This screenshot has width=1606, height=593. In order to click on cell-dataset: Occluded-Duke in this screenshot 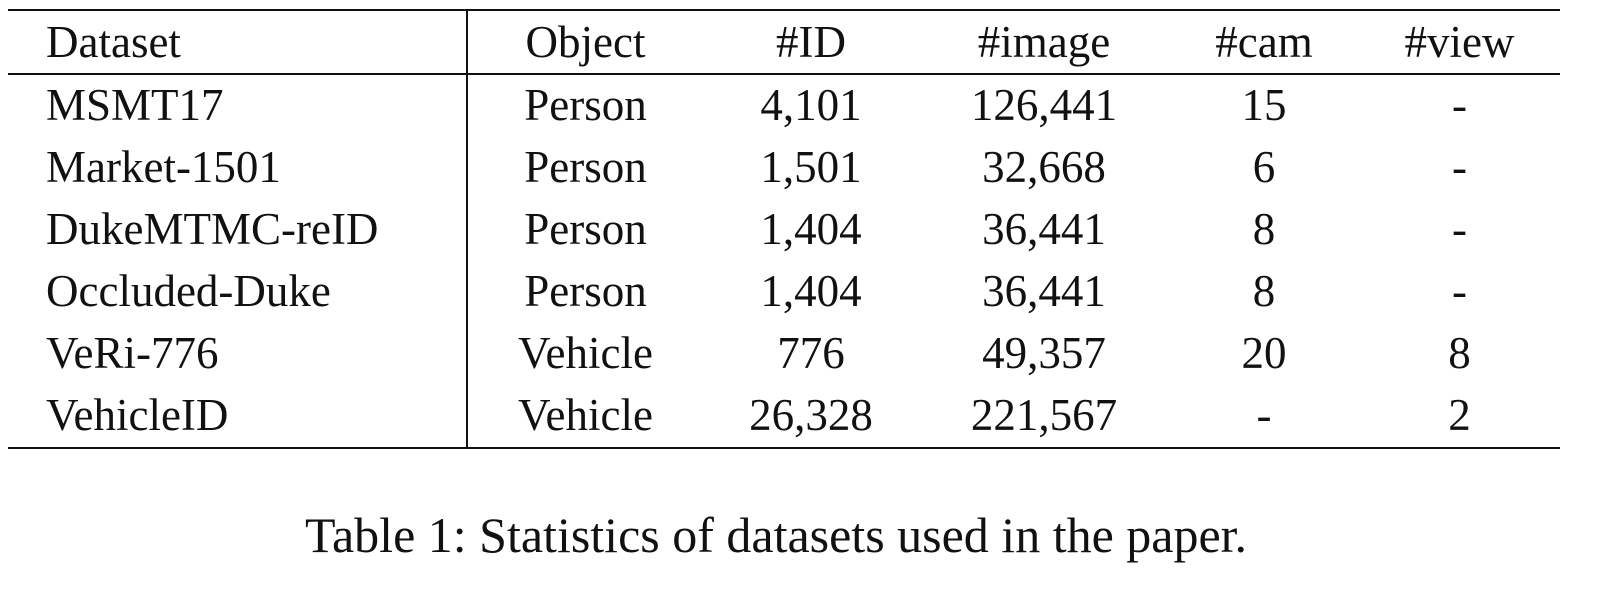, I will do `click(238, 291)`.